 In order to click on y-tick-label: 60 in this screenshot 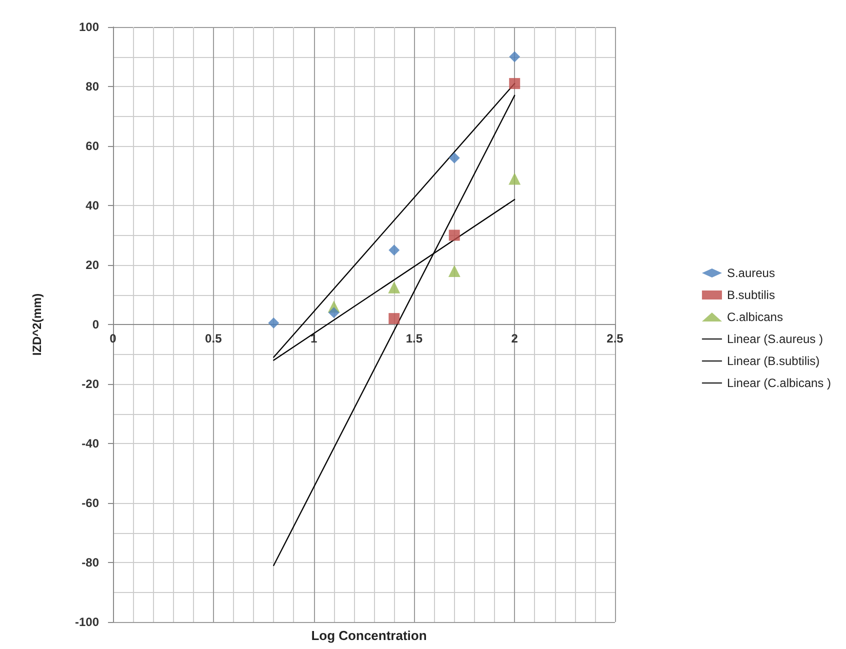, I will do `click(93, 146)`.